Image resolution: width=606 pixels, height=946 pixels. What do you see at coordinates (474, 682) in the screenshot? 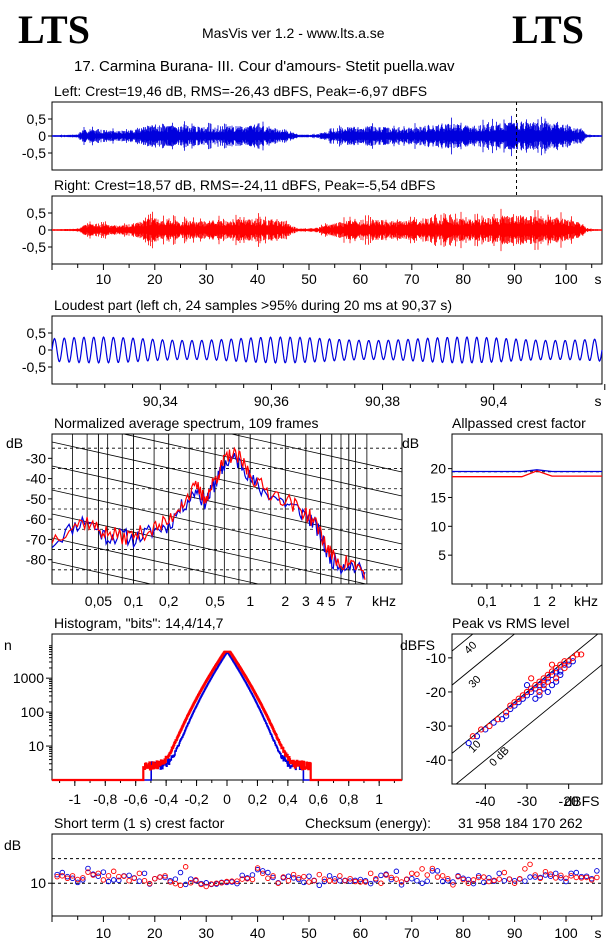
I see `peak_vs_rms-diagonal-label: 30` at bounding box center [474, 682].